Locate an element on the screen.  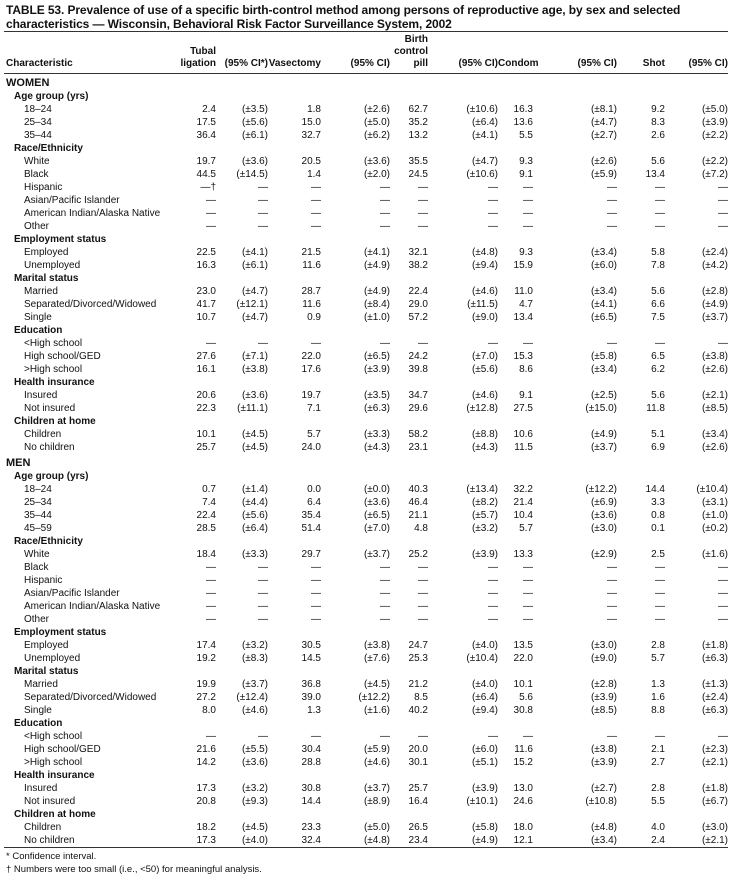
ci-cell: (±6.9) is located at coordinates (603, 502).